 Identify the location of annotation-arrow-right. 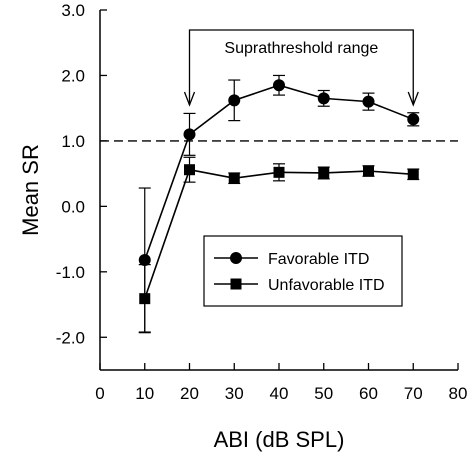
(413, 99).